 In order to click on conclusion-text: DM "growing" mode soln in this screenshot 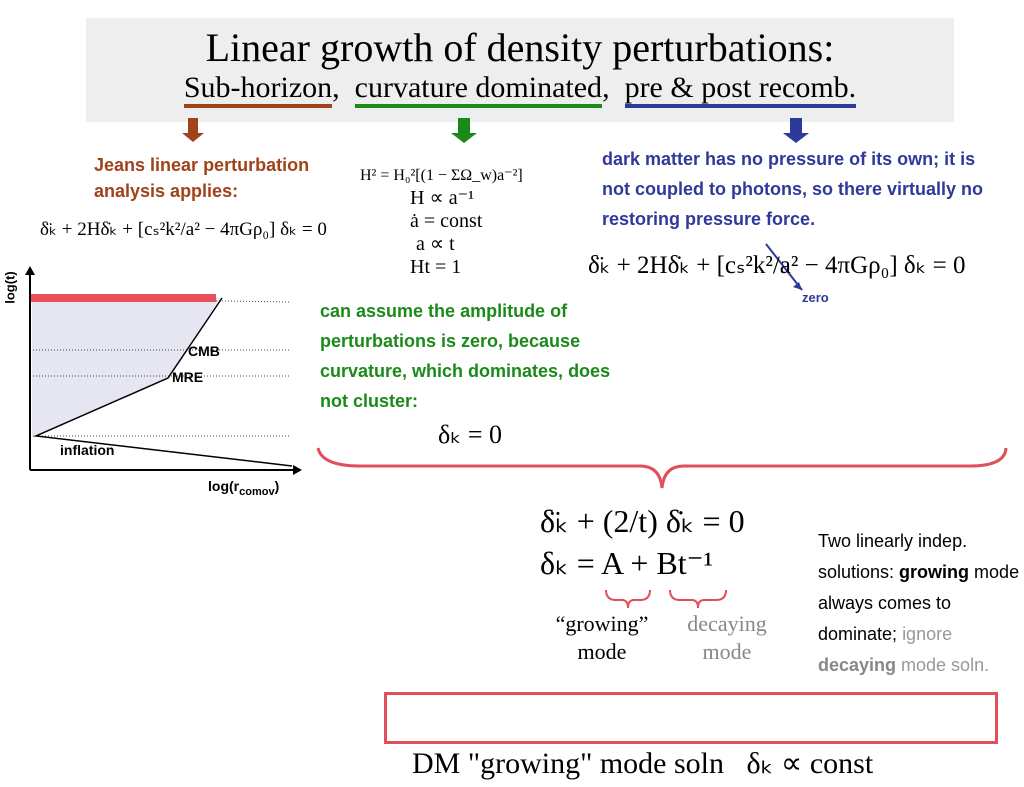, I will do `click(568, 763)`.